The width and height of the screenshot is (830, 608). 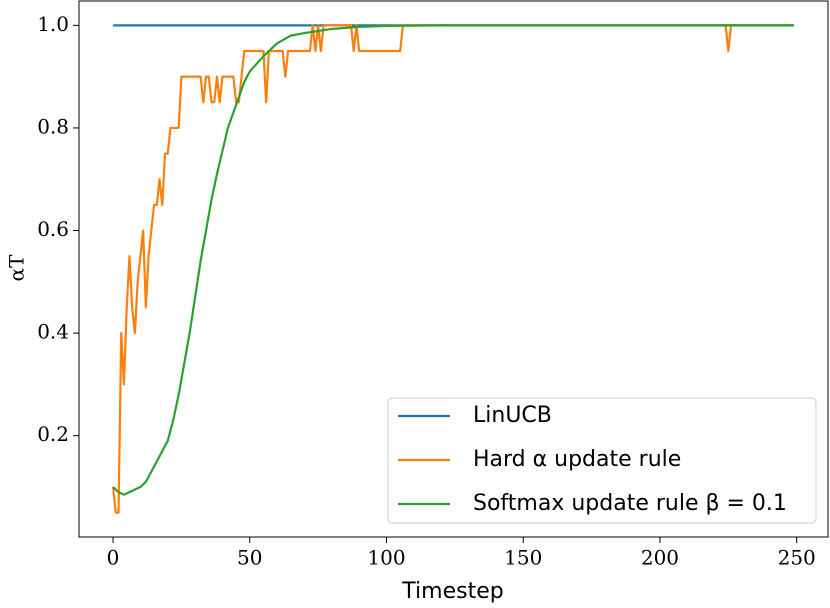 I want to click on legend-box, so click(x=602, y=460).